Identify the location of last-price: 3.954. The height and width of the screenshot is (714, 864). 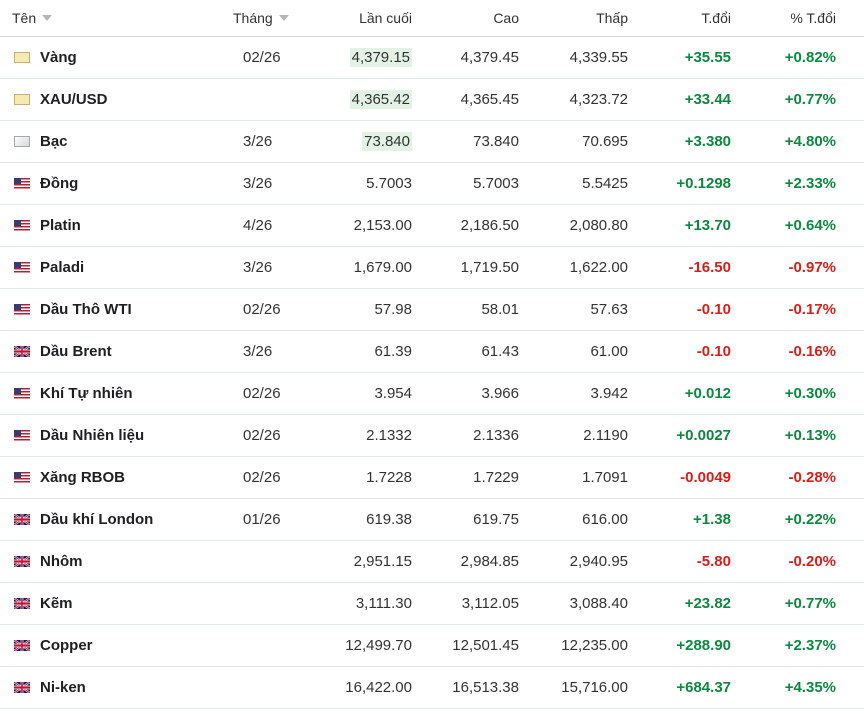
(393, 393).